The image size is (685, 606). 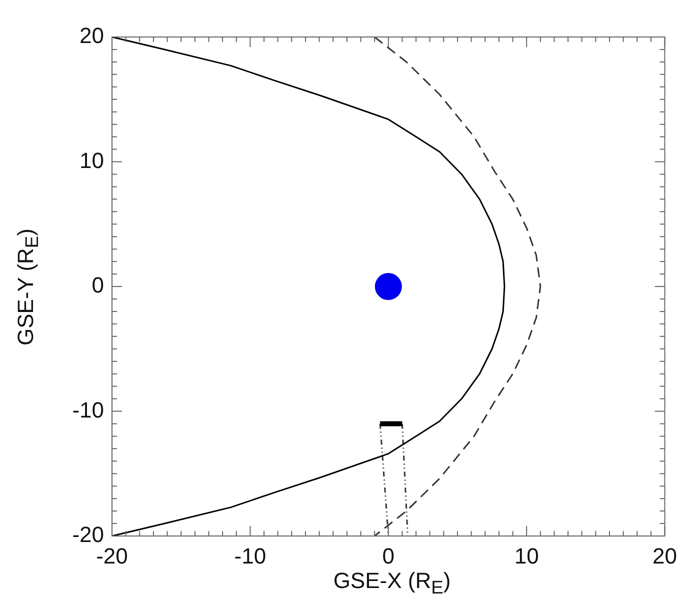 I want to click on x-tick-label: 0, so click(x=388, y=555).